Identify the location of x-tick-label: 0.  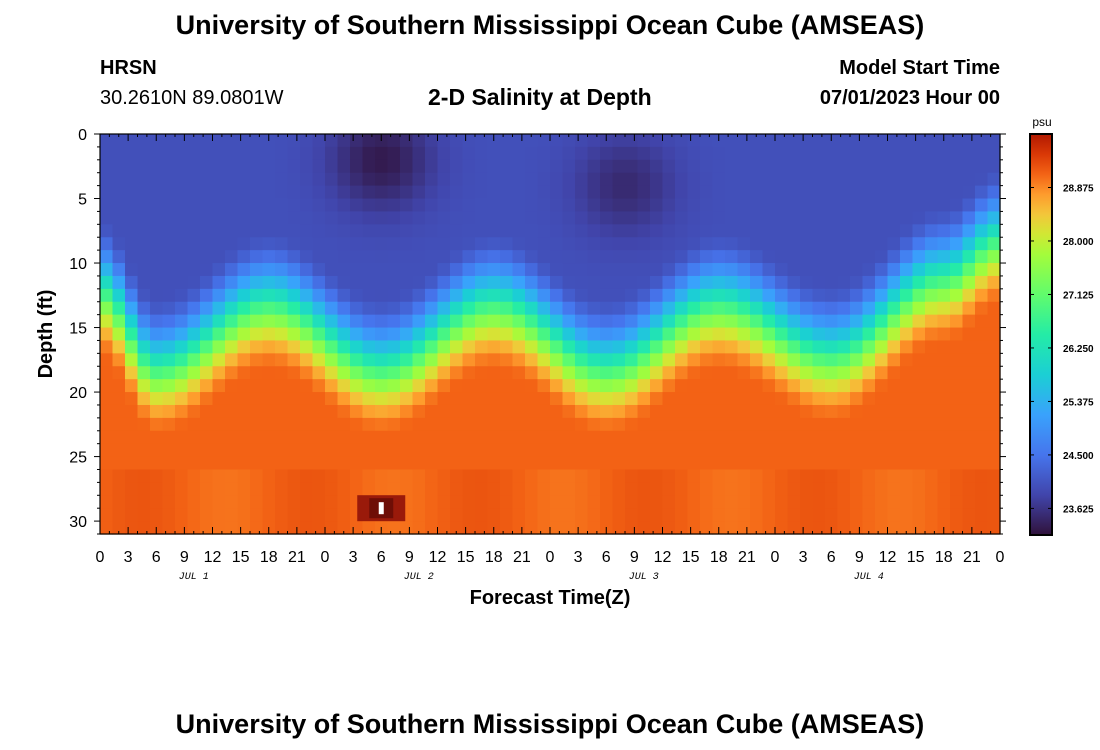
(775, 557).